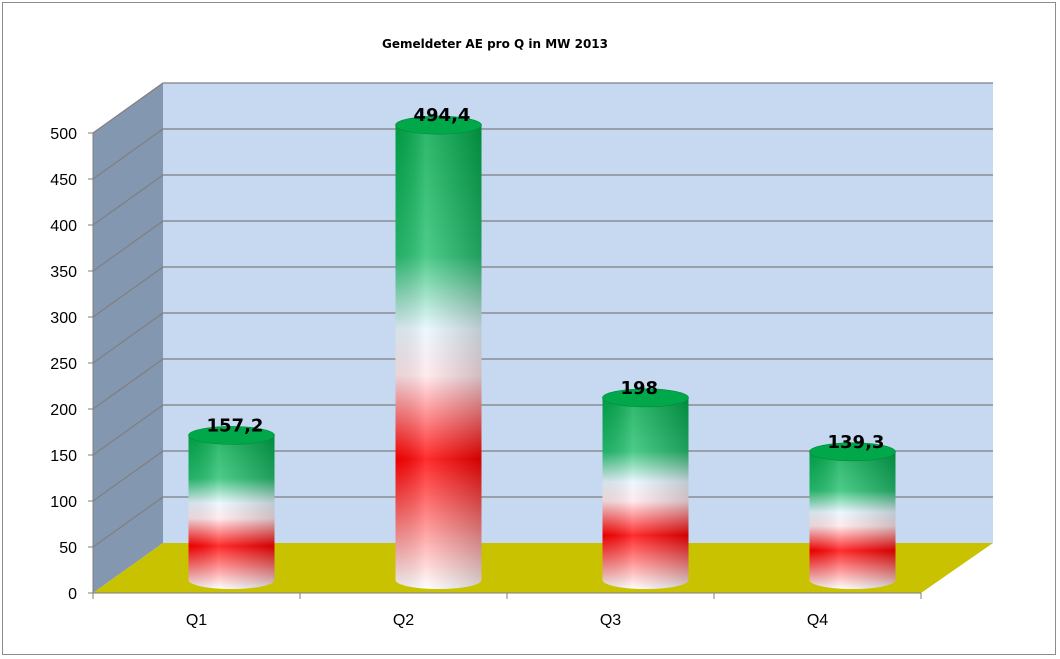  Describe the element at coordinates (543, 568) in the screenshot. I see `floor` at that location.